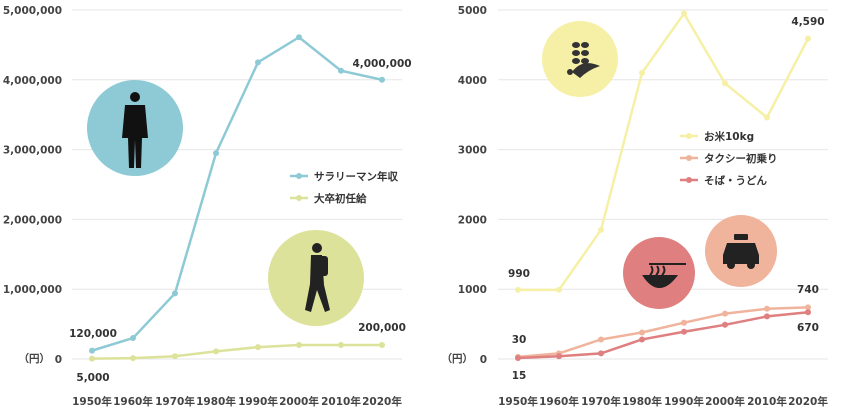 This screenshot has height=413, width=842. I want to click on legend-label: タクシー初乗り, so click(741, 158).